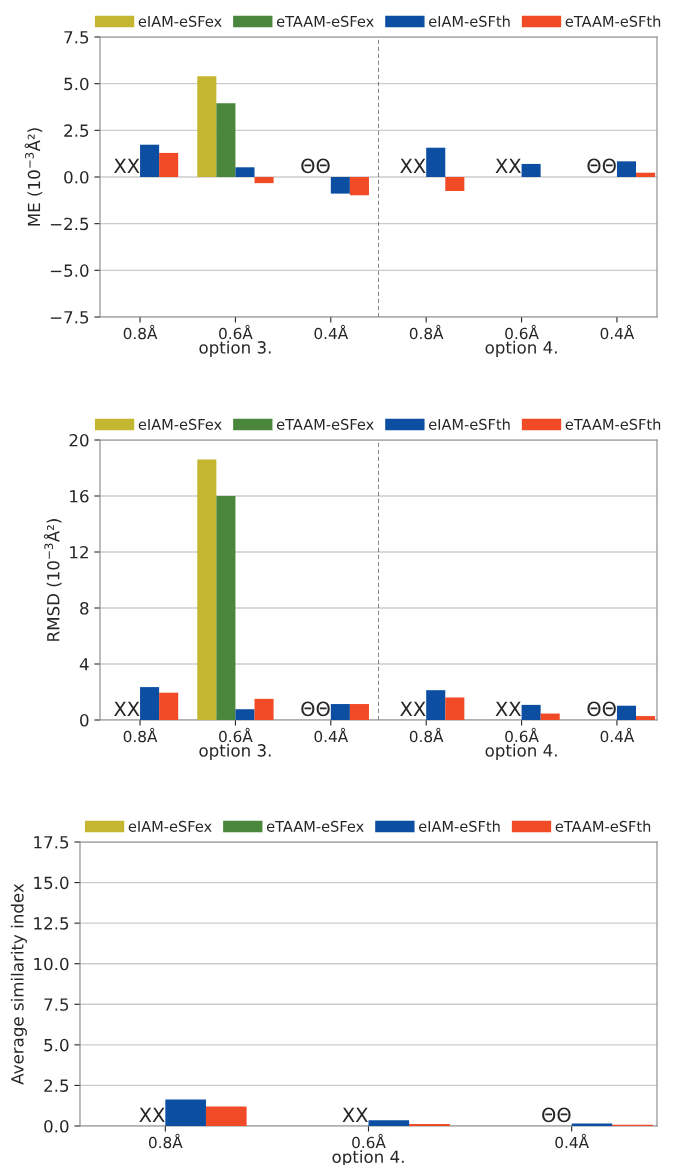  I want to click on y-tick-label: −5.0, so click(69, 270).